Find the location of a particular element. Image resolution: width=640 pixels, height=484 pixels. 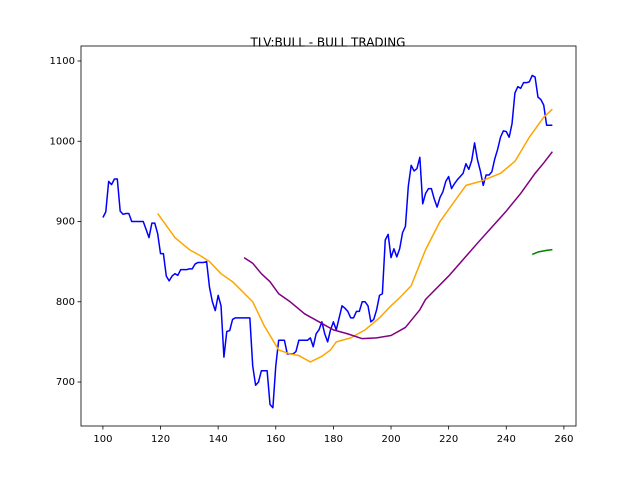

x-tick-label: 160 is located at coordinates (275, 439).